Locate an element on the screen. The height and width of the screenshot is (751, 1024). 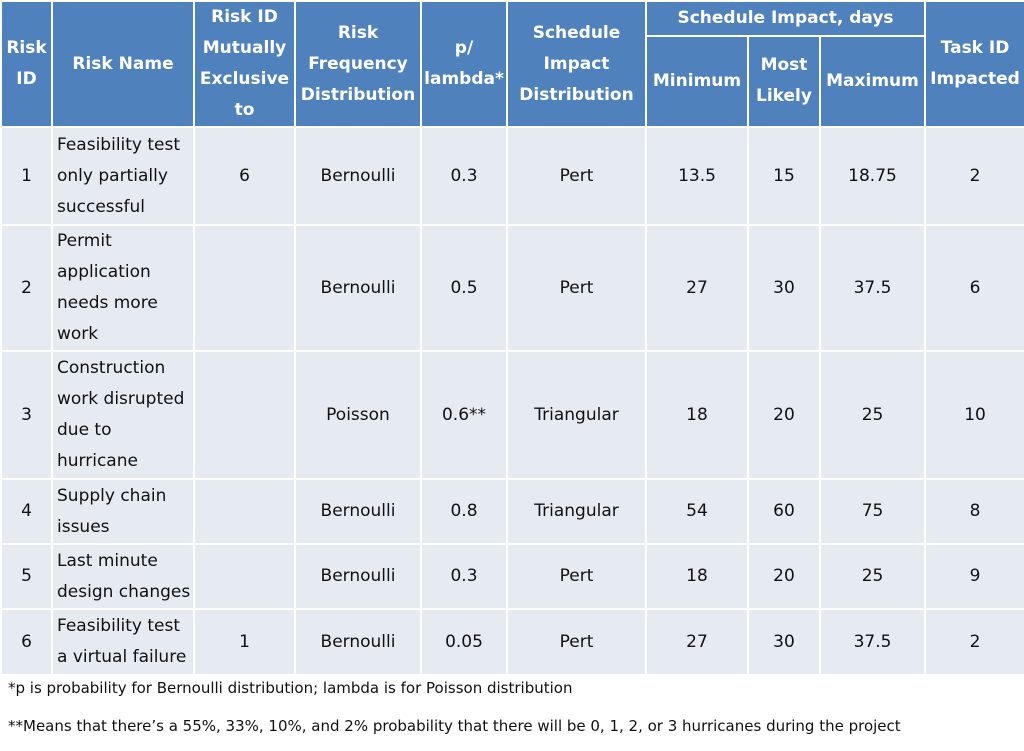
cell-minimum: 54 is located at coordinates (697, 511).